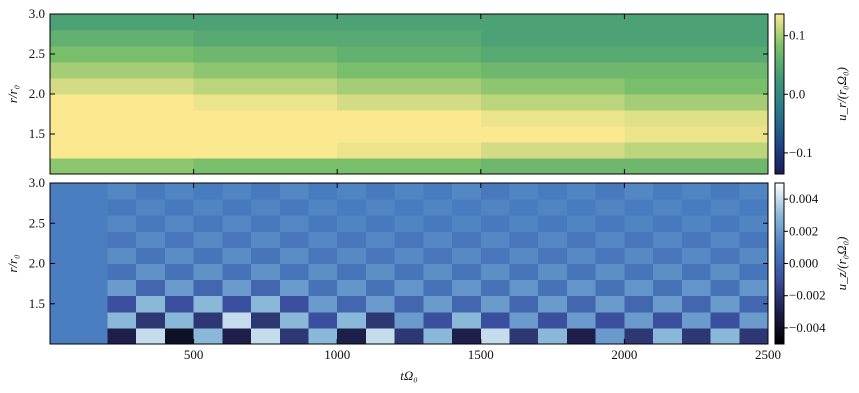 This screenshot has height=393, width=859. I want to click on y-tick-label: 3.0, so click(37, 13).